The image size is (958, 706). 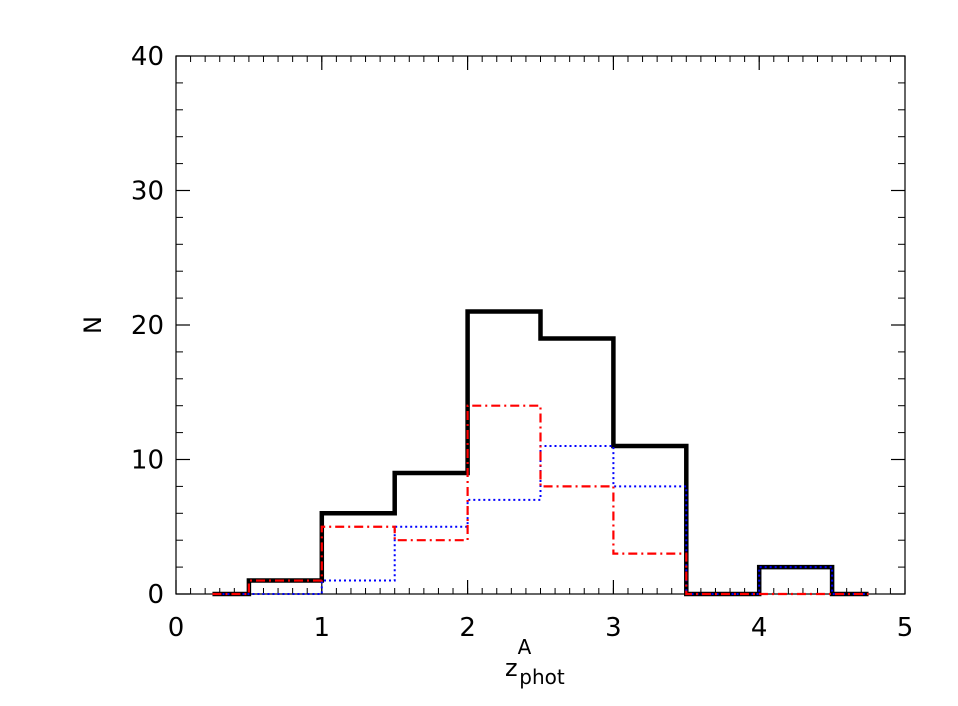 What do you see at coordinates (905, 628) in the screenshot?
I see `x-tick-label: 5` at bounding box center [905, 628].